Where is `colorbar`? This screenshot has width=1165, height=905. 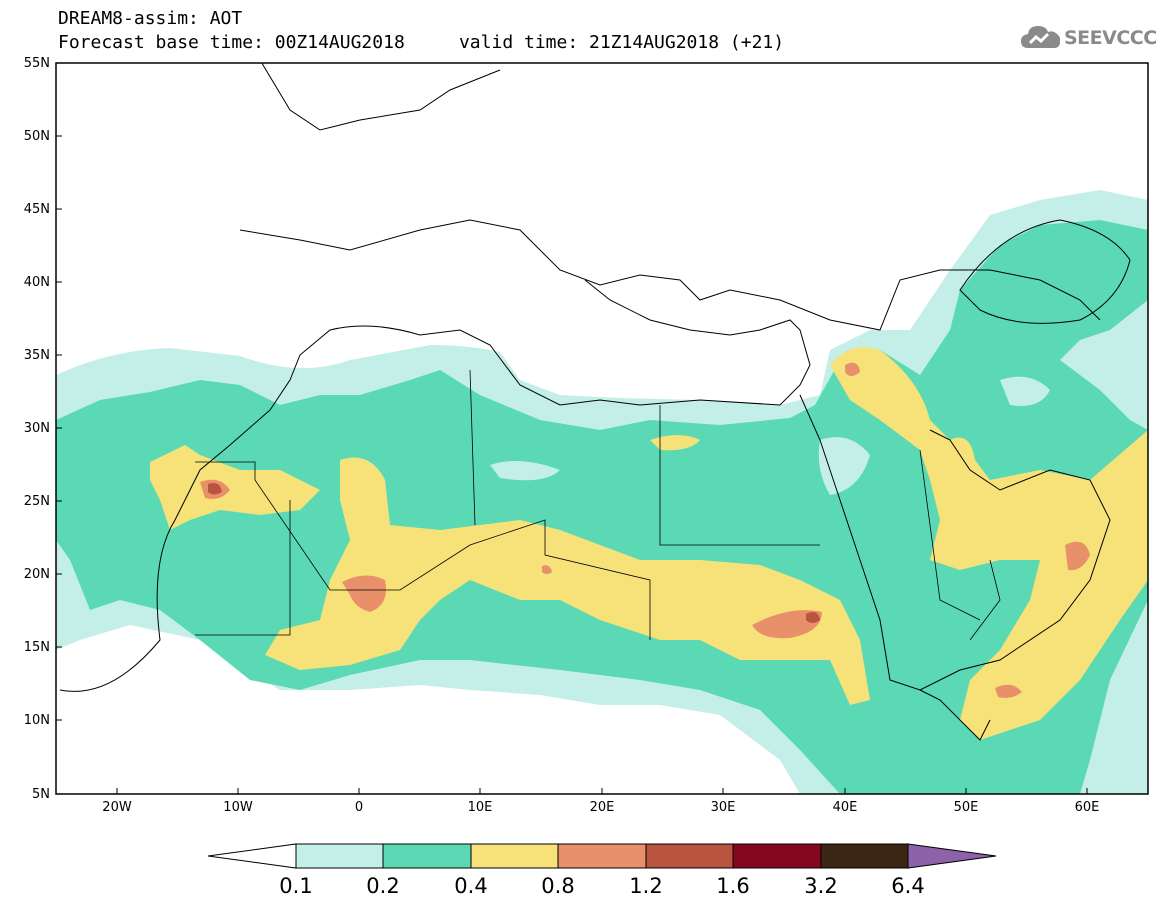 colorbar is located at coordinates (602, 856).